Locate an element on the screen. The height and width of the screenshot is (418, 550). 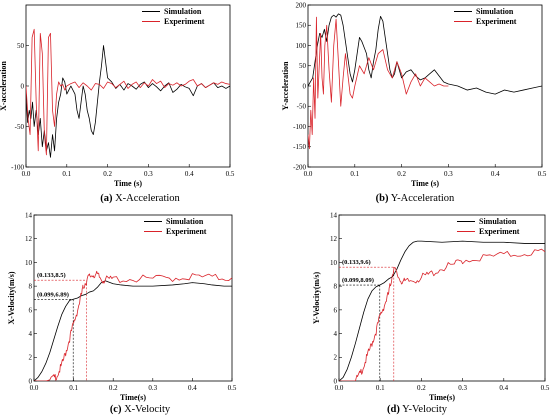
y-axis-label: X-Velocity(m/s) is located at coordinates (11, 297).